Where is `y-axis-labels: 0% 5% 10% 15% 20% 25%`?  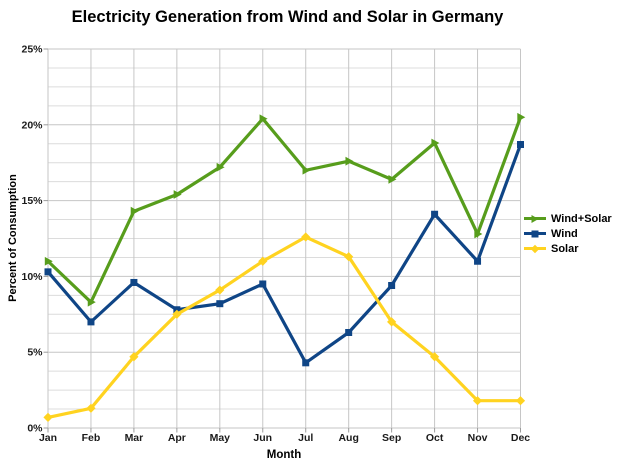 y-axis-labels: 0% 5% 10% 15% 20% 25% is located at coordinates (32, 239).